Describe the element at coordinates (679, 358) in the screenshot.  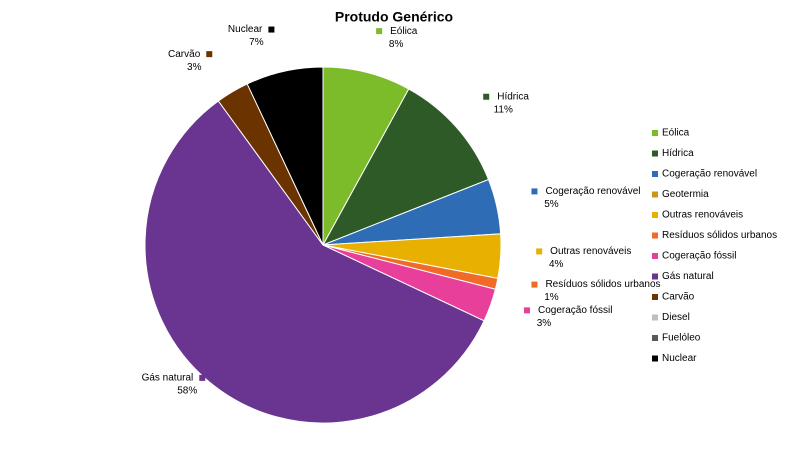
I see `legend-label: Nuclear` at that location.